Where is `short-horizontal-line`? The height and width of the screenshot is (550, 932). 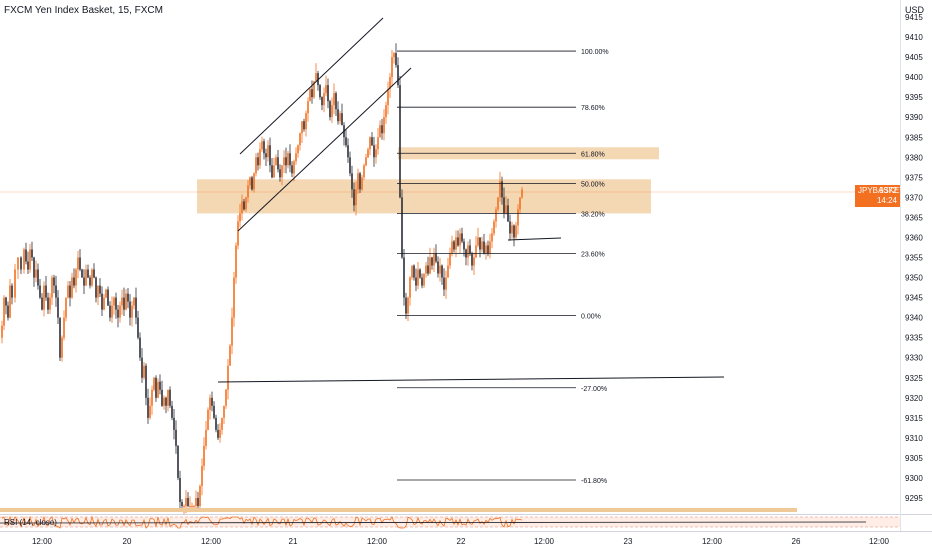
short-horizontal-line is located at coordinates (534, 239).